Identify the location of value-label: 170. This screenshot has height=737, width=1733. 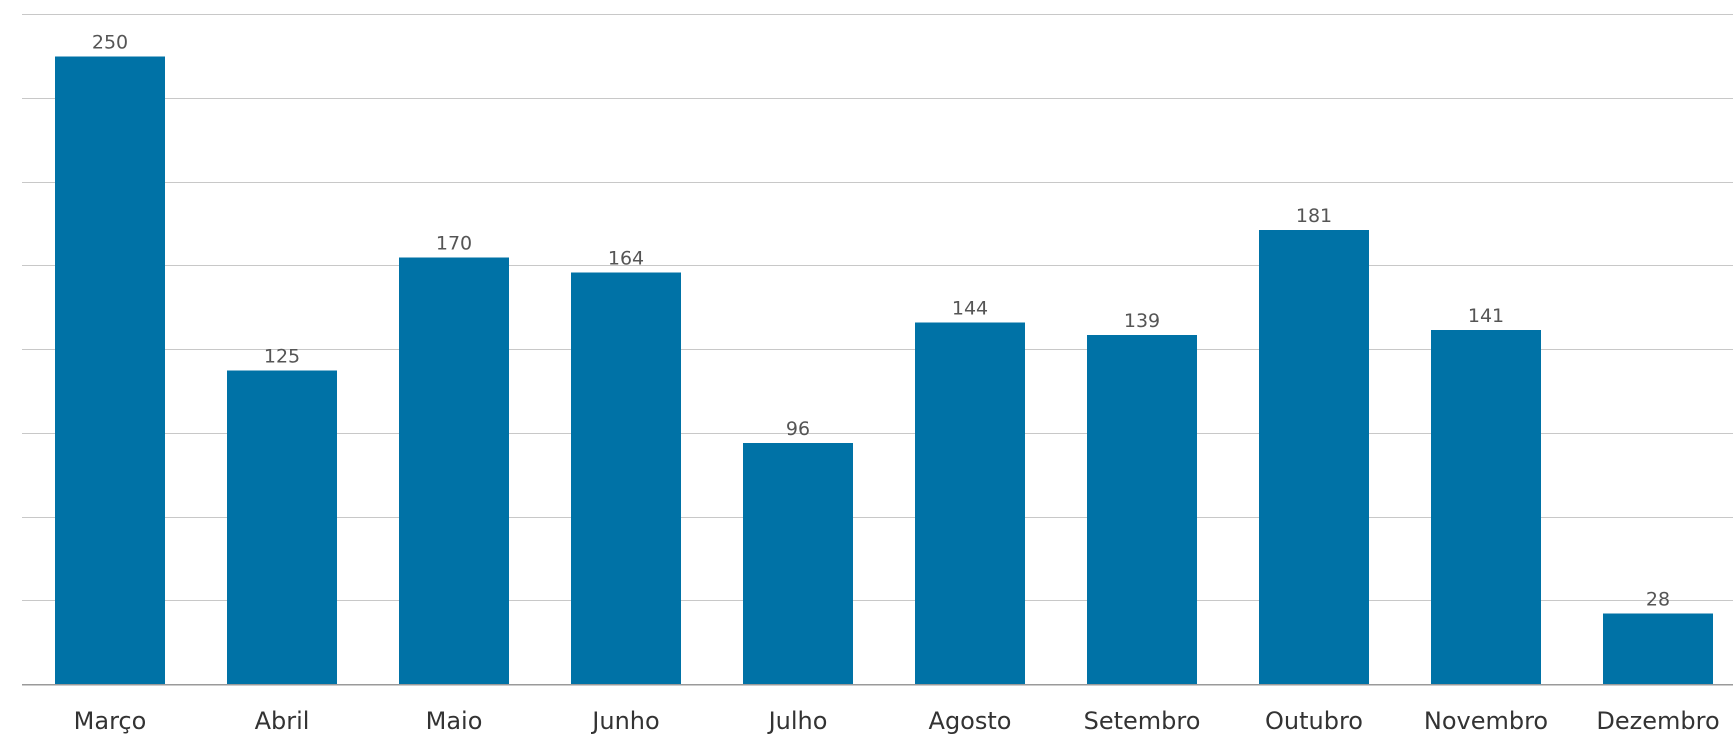
(454, 243).